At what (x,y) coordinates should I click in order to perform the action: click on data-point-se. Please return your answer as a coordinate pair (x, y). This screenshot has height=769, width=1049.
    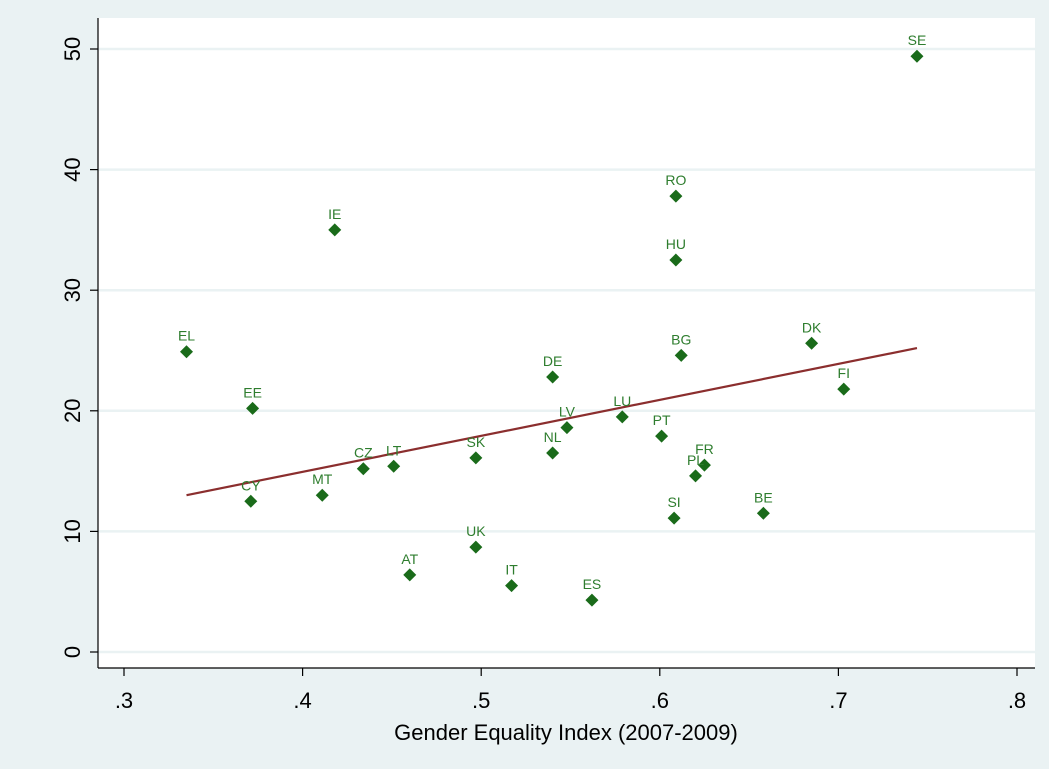
    Looking at the image, I should click on (917, 56).